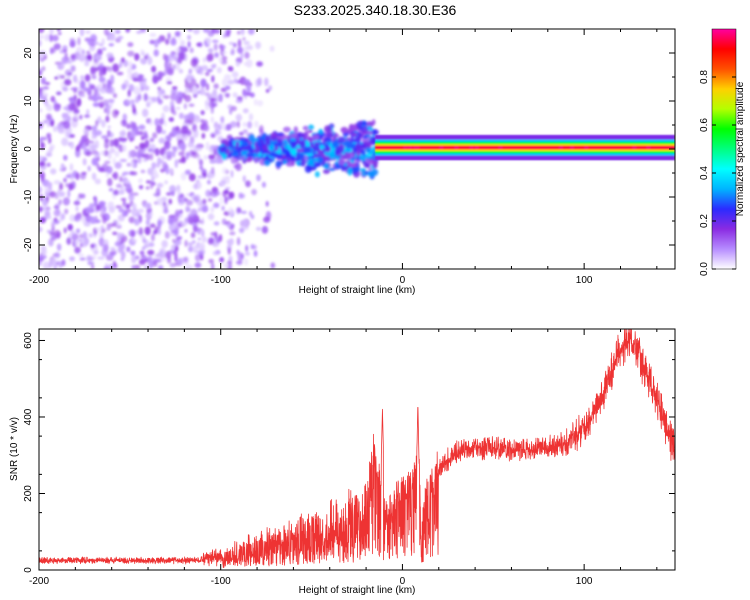  What do you see at coordinates (477, 147) in the screenshot?
I see `spectrogram-peak` at bounding box center [477, 147].